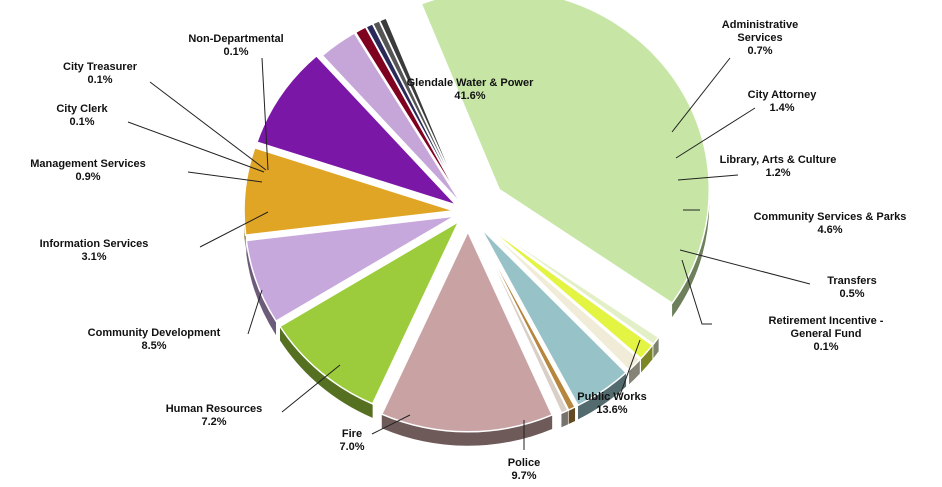 The width and height of the screenshot is (942, 487). Describe the element at coordinates (213, 422) in the screenshot. I see `slice-value: 7.2%` at that location.